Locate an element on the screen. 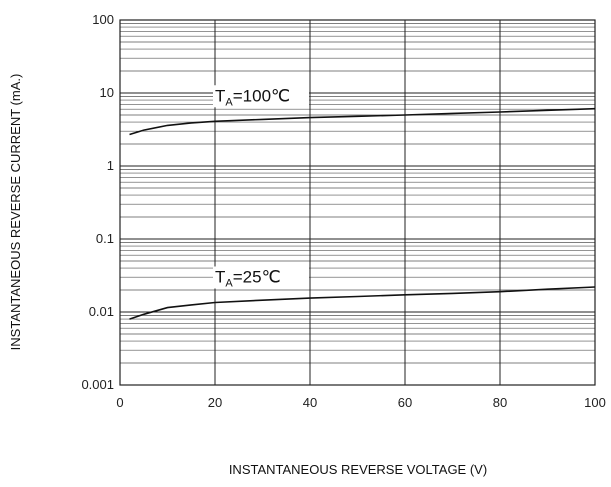  x-tick-label: 40 is located at coordinates (310, 402).